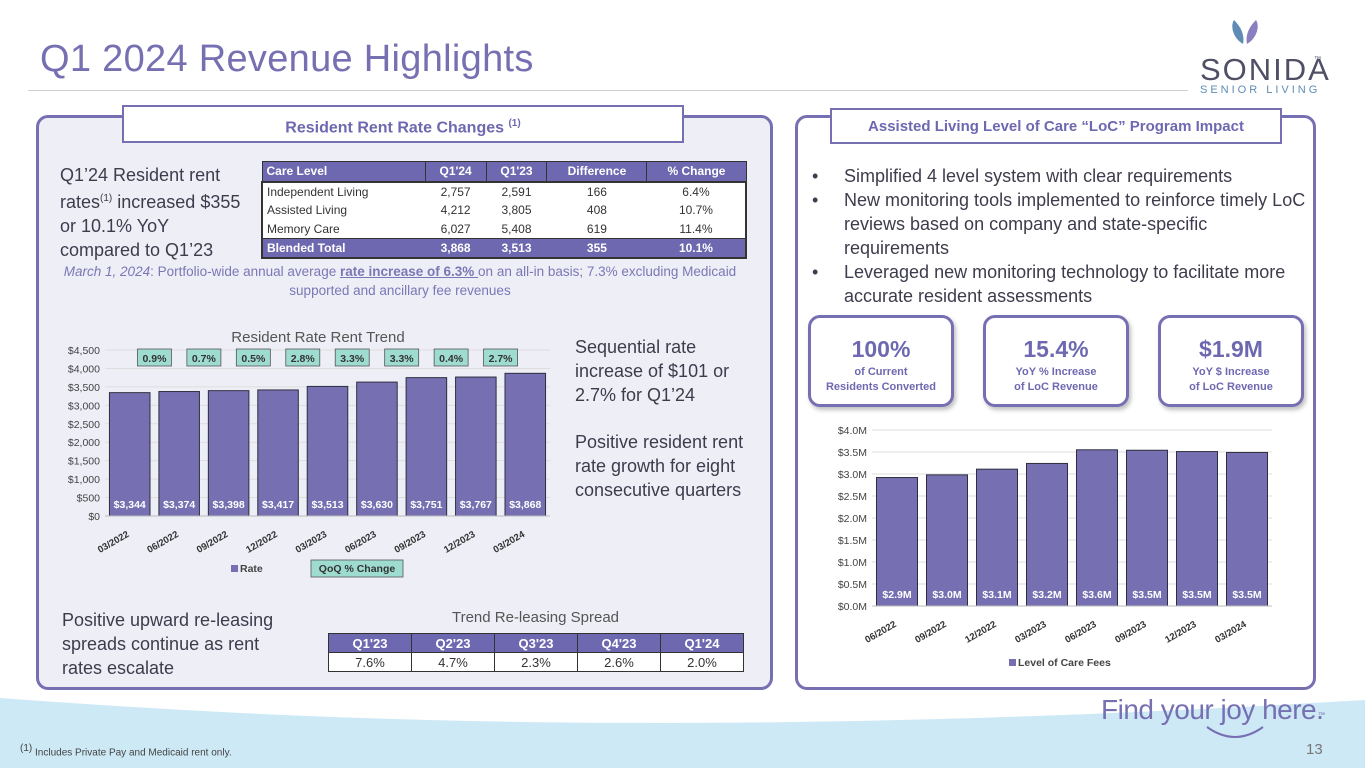 This screenshot has width=1365, height=768. I want to click on qoq-label: 2.8%, so click(303, 359).